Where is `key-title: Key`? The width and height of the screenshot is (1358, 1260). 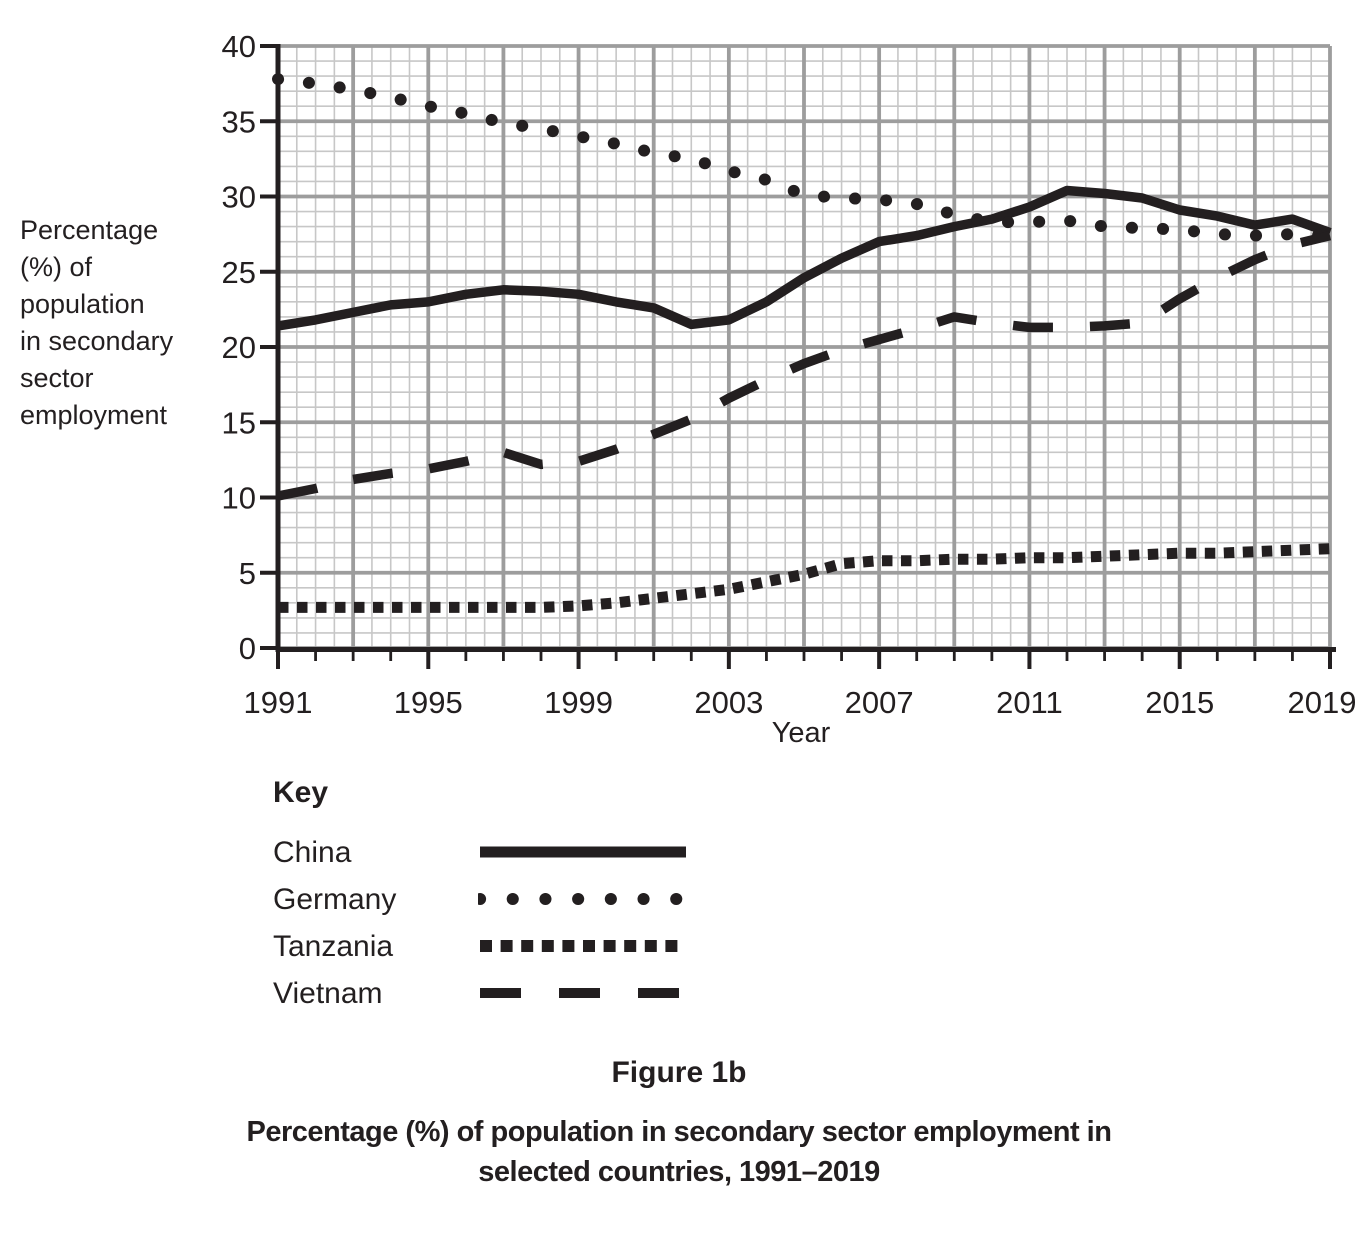
key-title: Key is located at coordinates (301, 792).